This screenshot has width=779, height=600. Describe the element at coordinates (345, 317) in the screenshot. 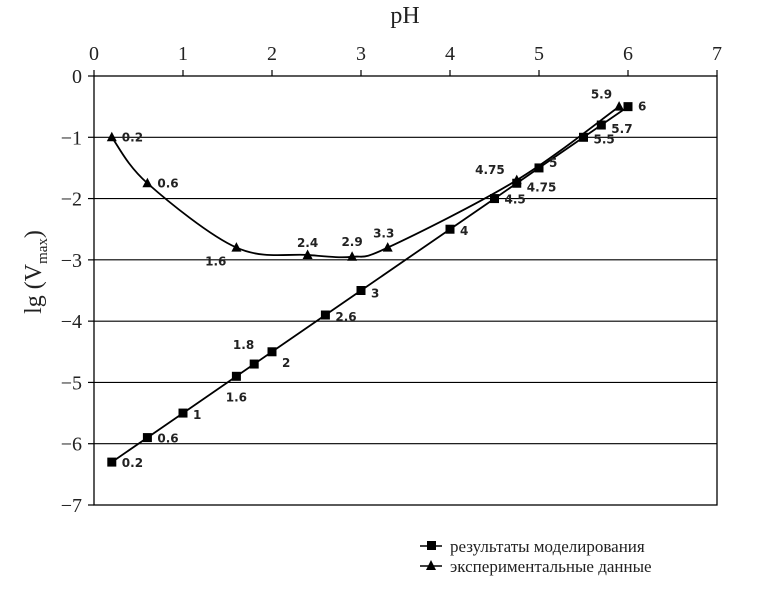

I see `point-label-model: 2.6` at that location.